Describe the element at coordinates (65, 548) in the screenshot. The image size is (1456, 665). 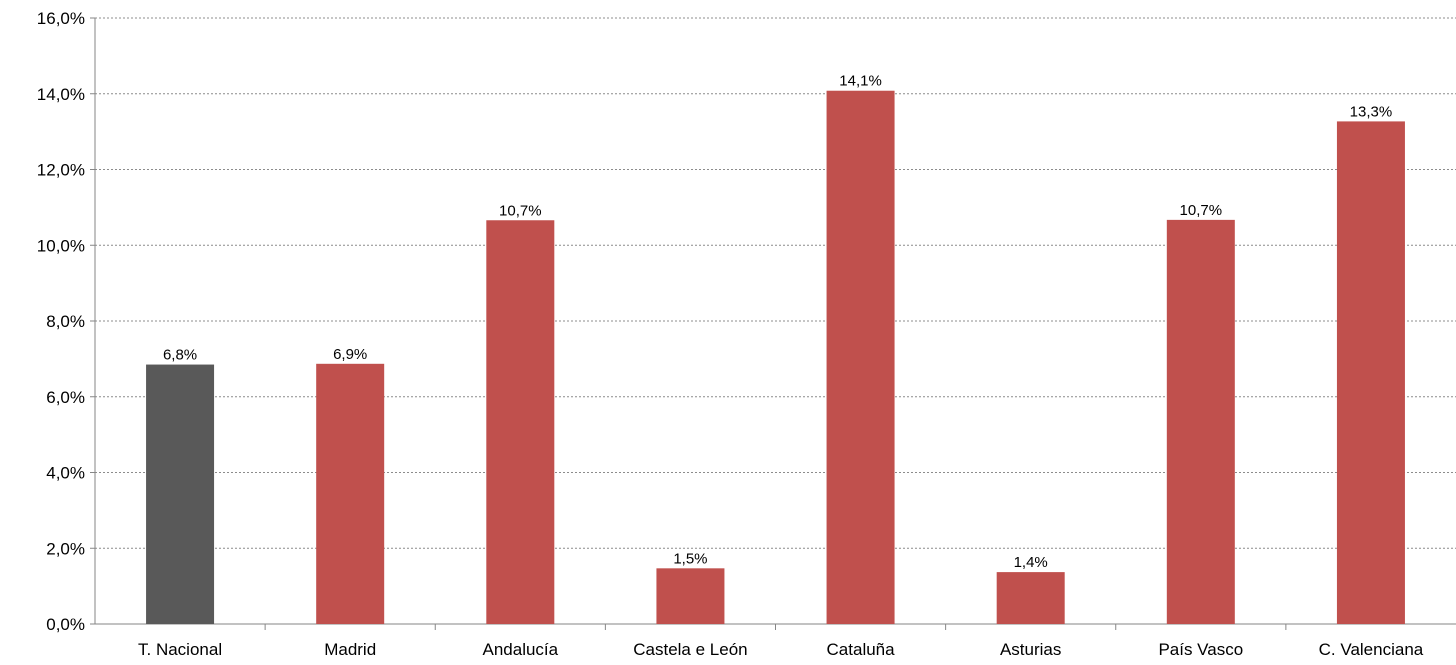
I see `y-tick-label: 2,0%` at that location.